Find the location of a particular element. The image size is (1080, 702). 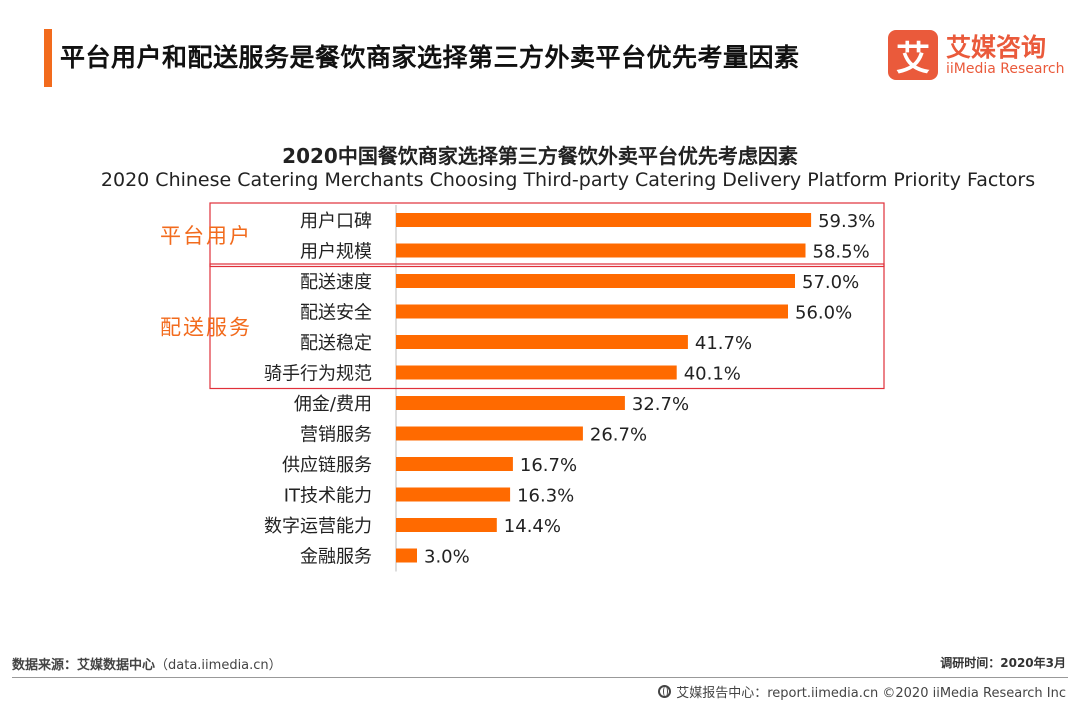

globe-icon is located at coordinates (665, 691).